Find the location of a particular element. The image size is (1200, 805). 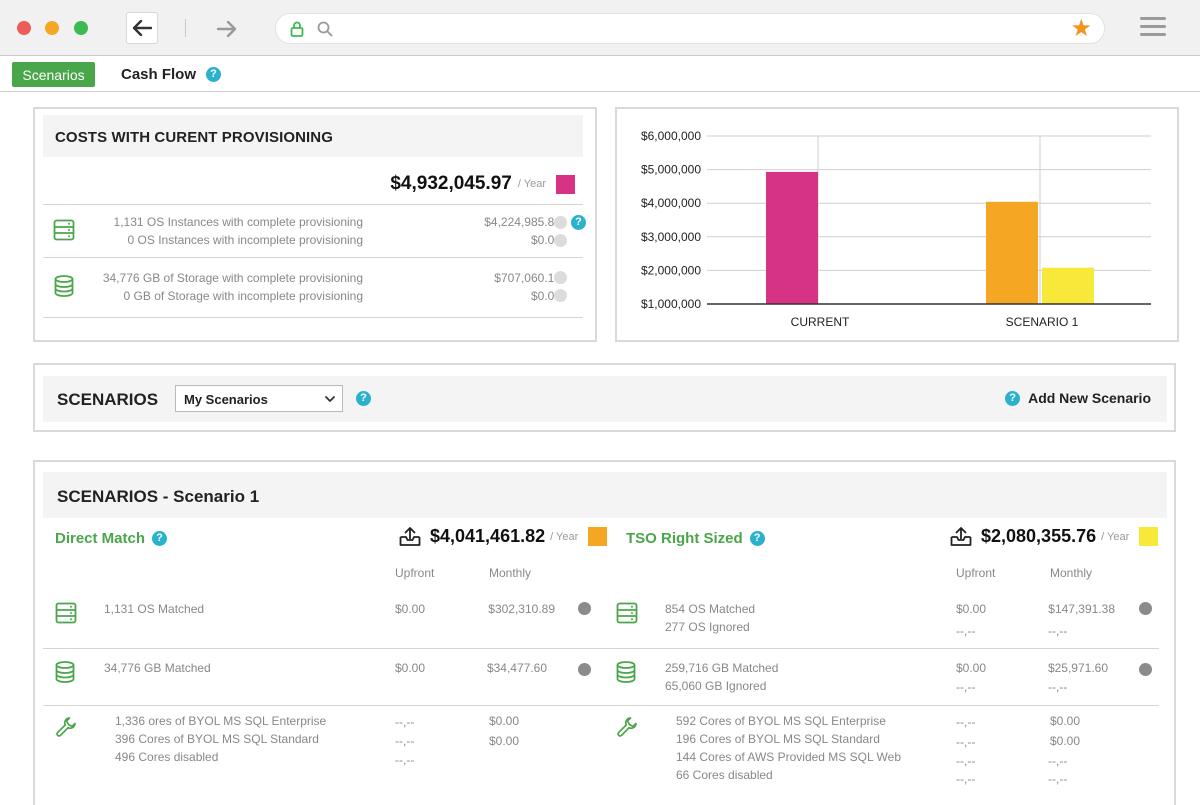

nav-divider is located at coordinates (185, 28).